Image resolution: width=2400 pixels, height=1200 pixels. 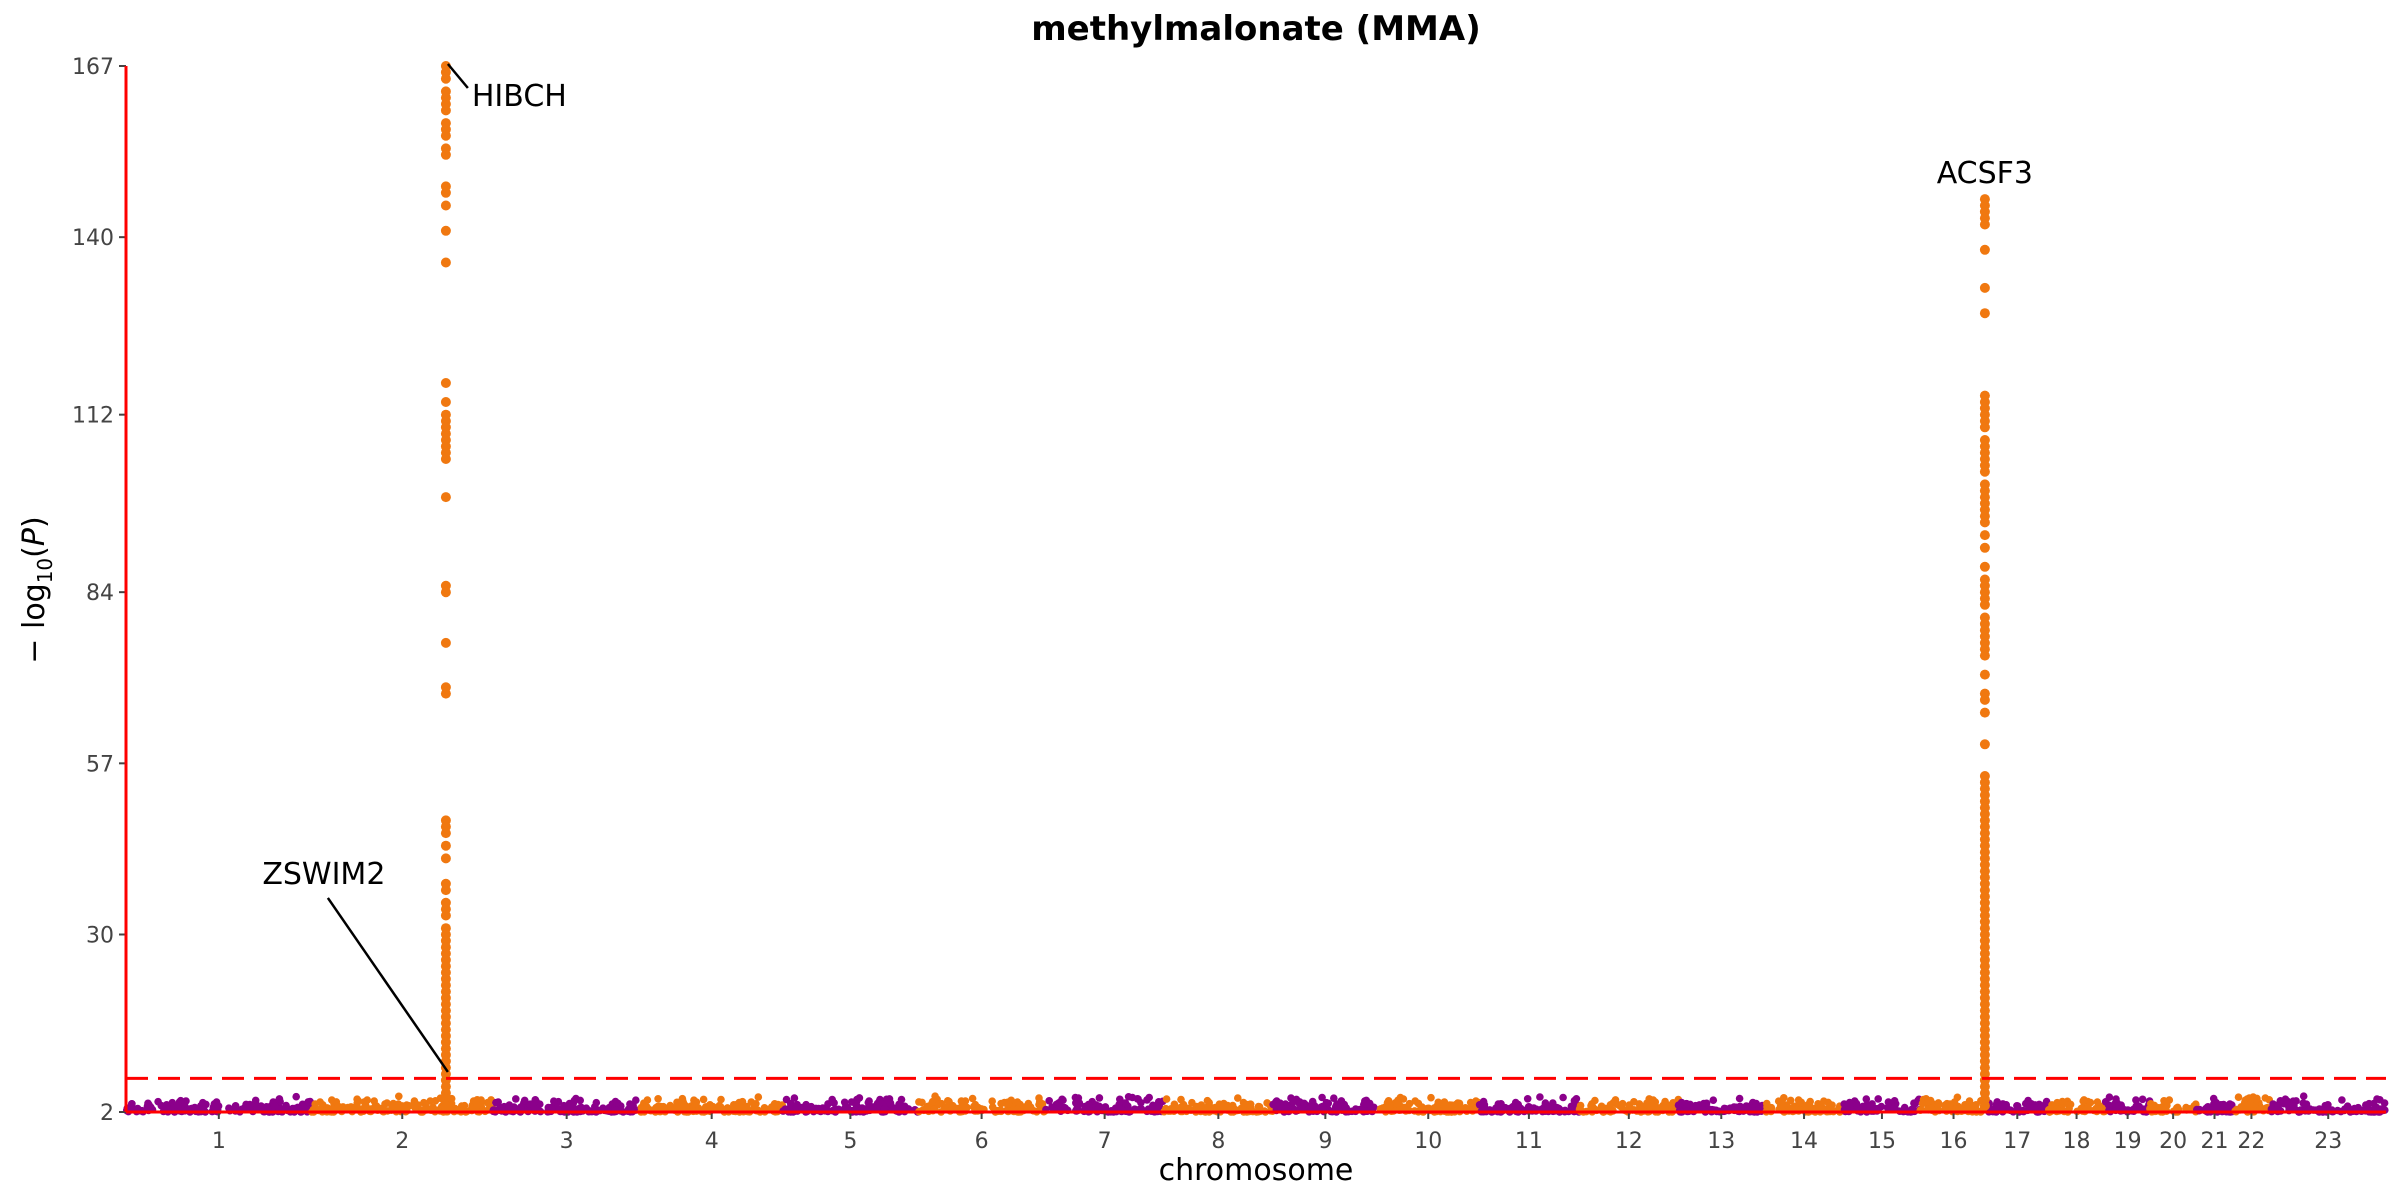 I want to click on x-tick-label: 6, so click(x=982, y=1141).